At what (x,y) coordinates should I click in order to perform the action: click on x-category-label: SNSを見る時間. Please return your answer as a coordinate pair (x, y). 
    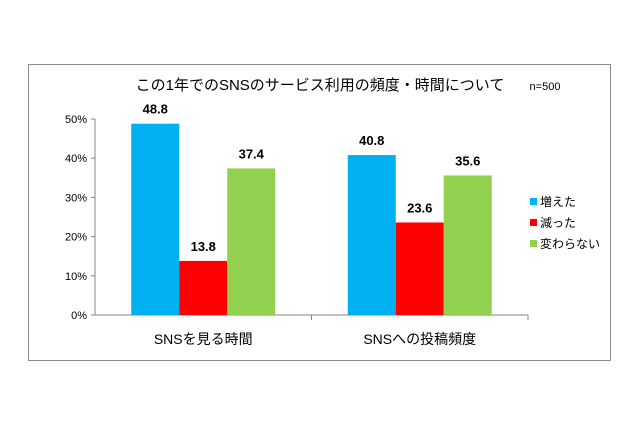
    Looking at the image, I should click on (203, 339).